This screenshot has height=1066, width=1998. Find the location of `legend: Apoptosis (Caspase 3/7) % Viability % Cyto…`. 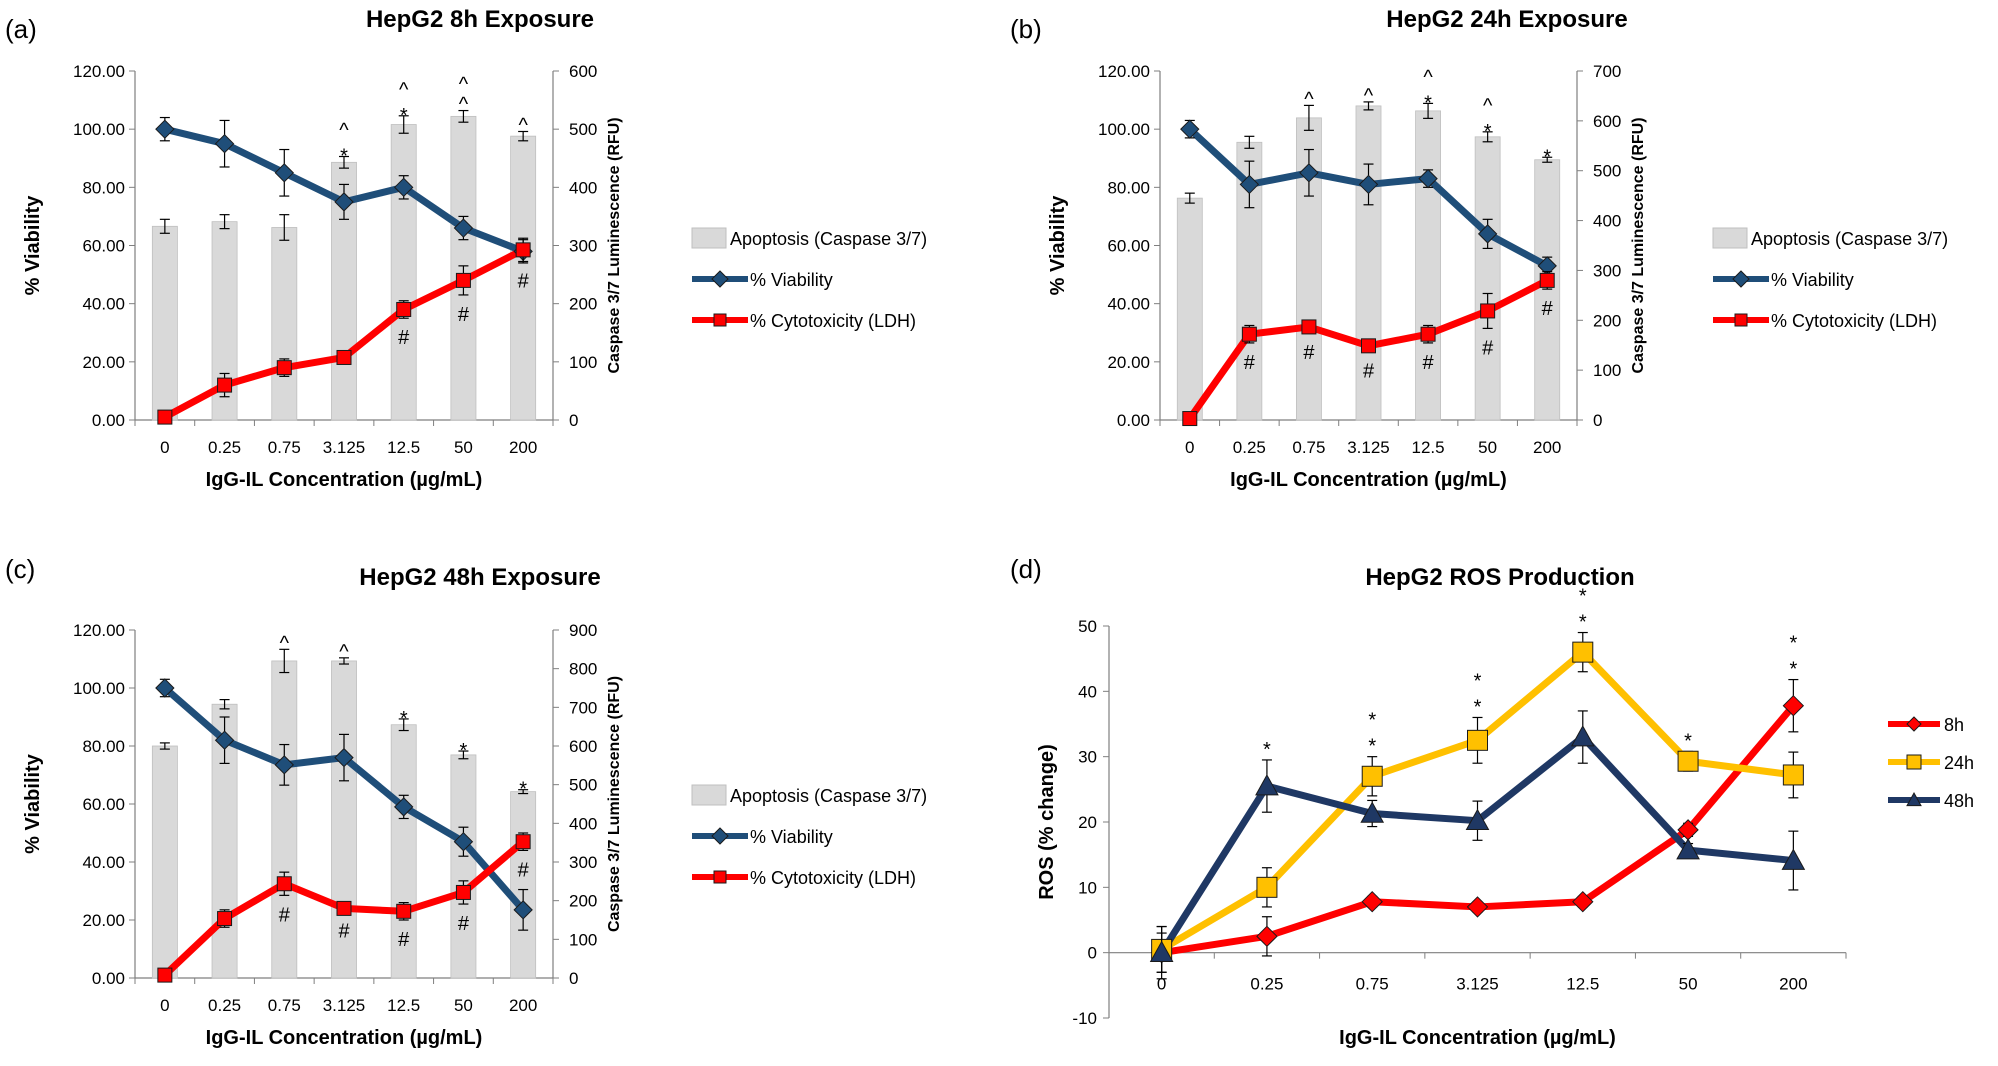

legend: Apoptosis (Caspase 3/7) % Viability % Cyto… is located at coordinates (1830, 279).